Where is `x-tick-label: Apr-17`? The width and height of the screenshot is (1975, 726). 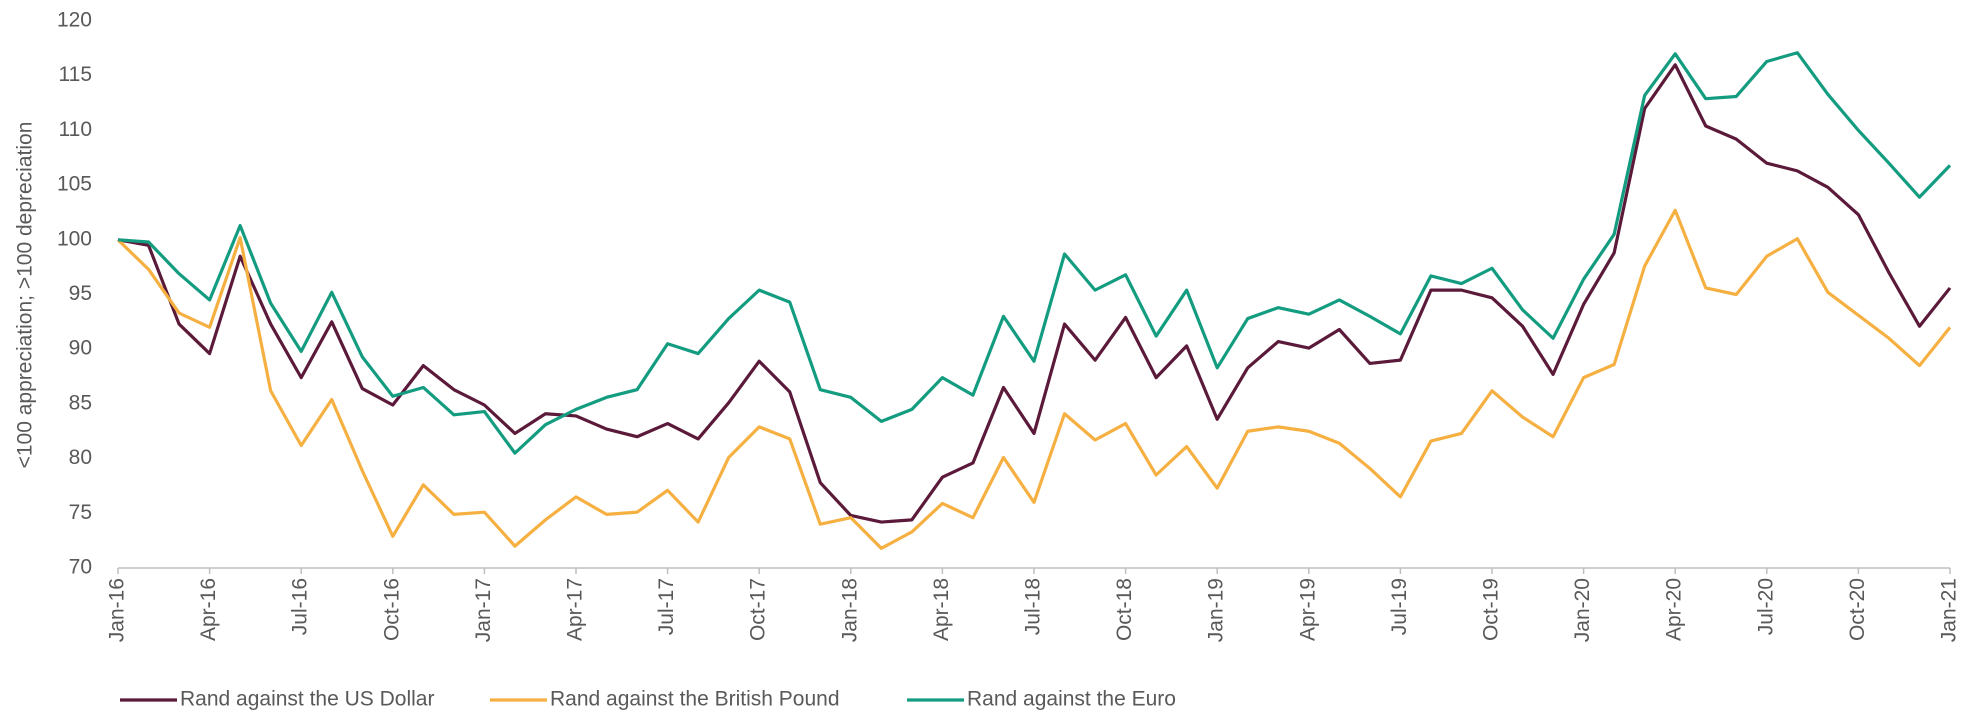
x-tick-label: Apr-17 is located at coordinates (575, 609).